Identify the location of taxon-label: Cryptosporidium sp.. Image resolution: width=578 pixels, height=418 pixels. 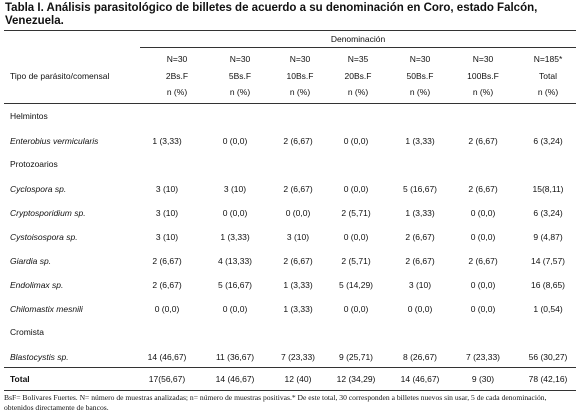
(48, 213).